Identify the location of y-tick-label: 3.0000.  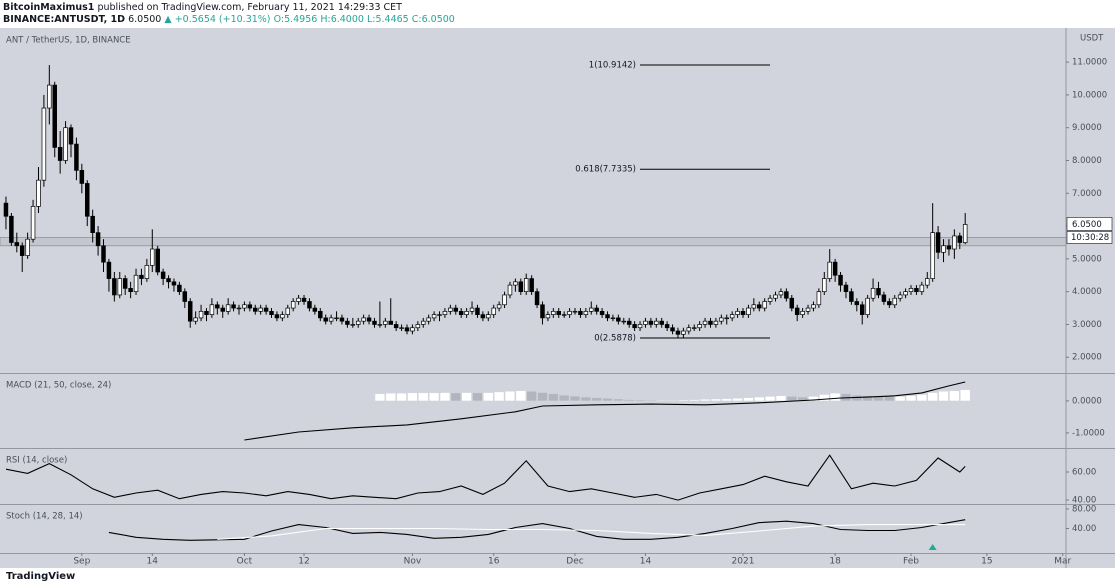
(1087, 325).